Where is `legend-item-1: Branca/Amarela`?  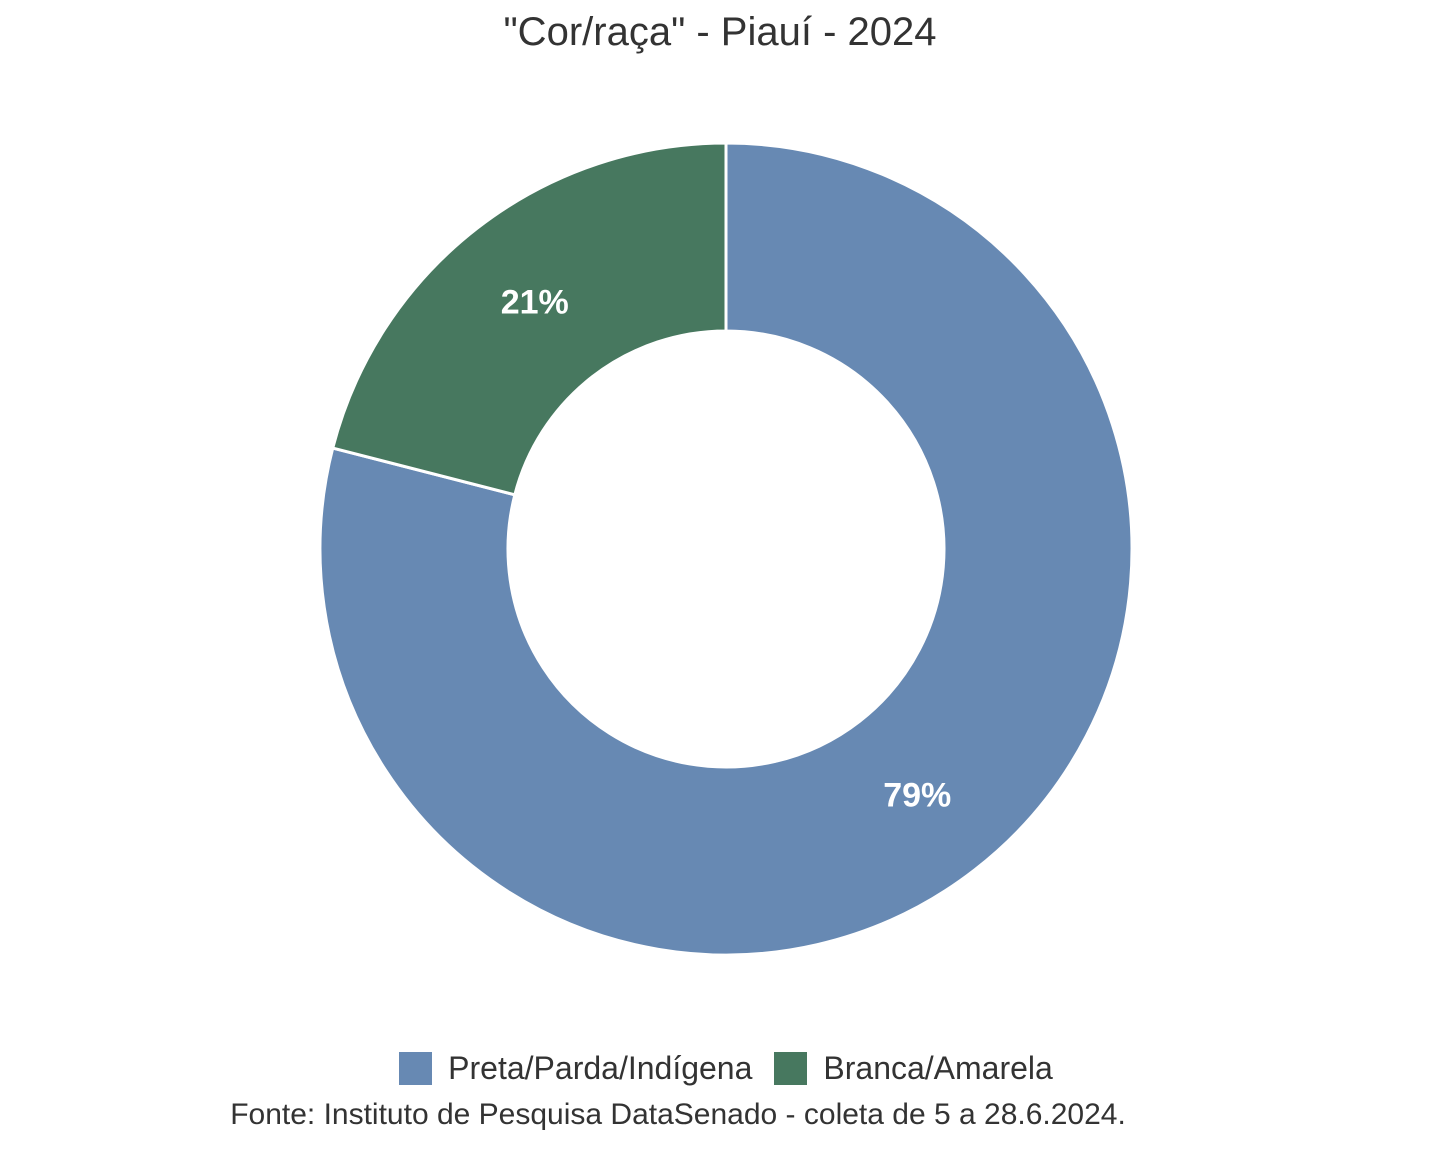
legend-item-1: Branca/Amarela is located at coordinates (913, 1068).